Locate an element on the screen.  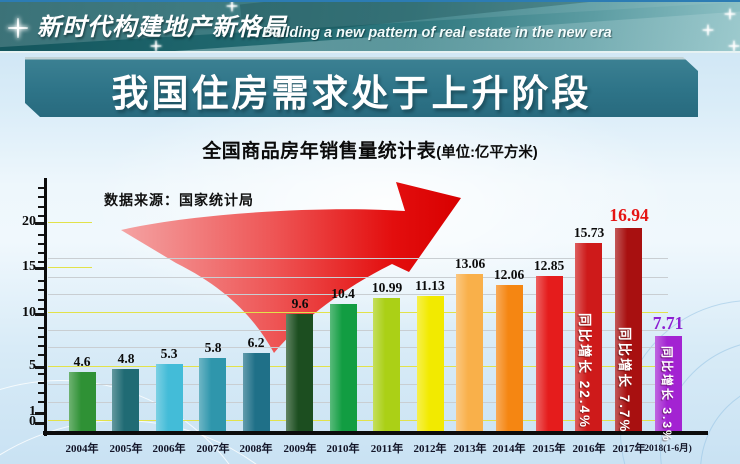
major-gridline is located at coordinates (358, 420).